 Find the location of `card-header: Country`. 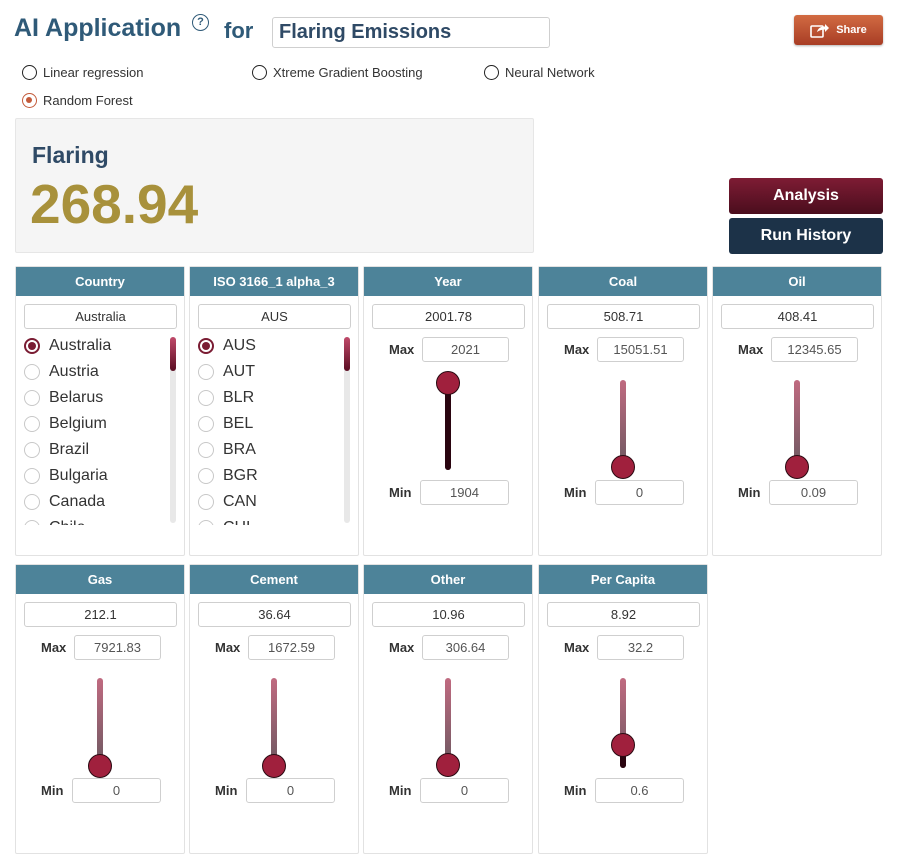

card-header: Country is located at coordinates (100, 281).